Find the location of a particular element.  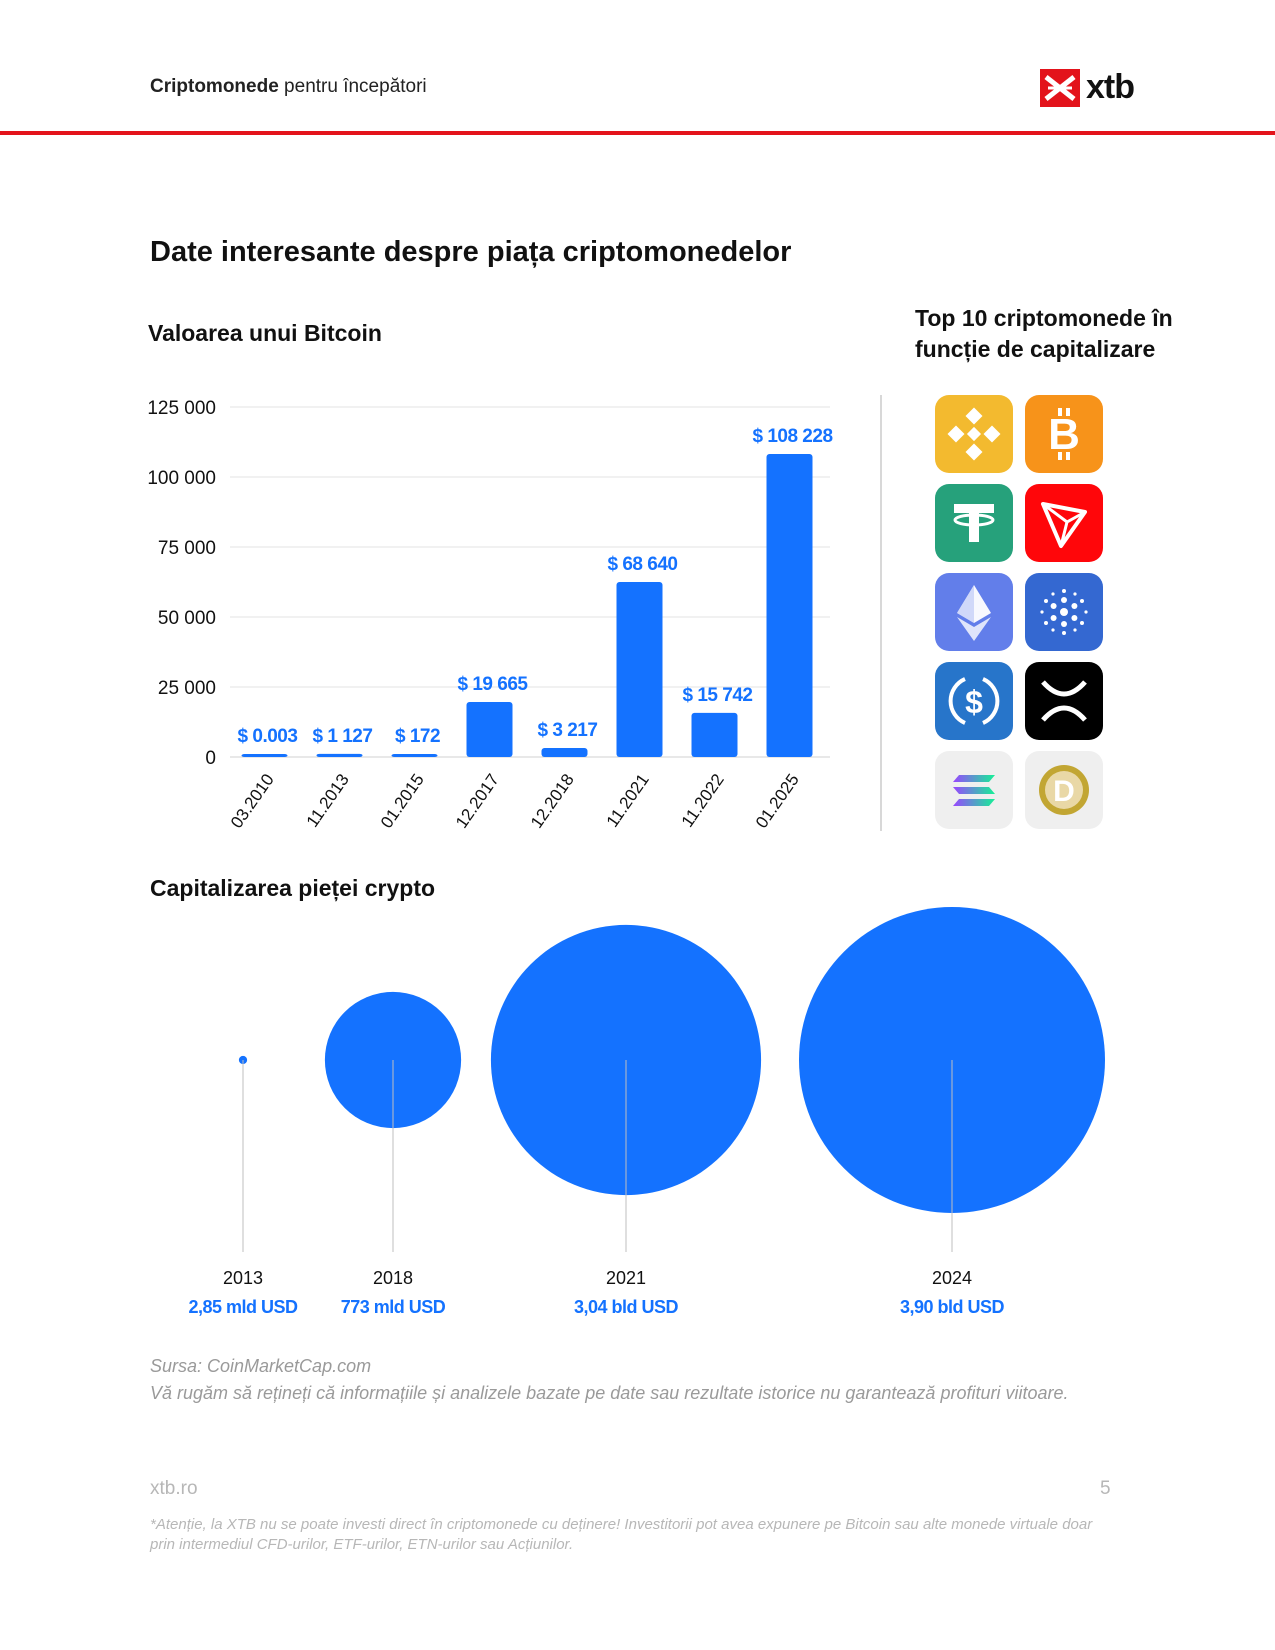

section-divider is located at coordinates (881, 613).